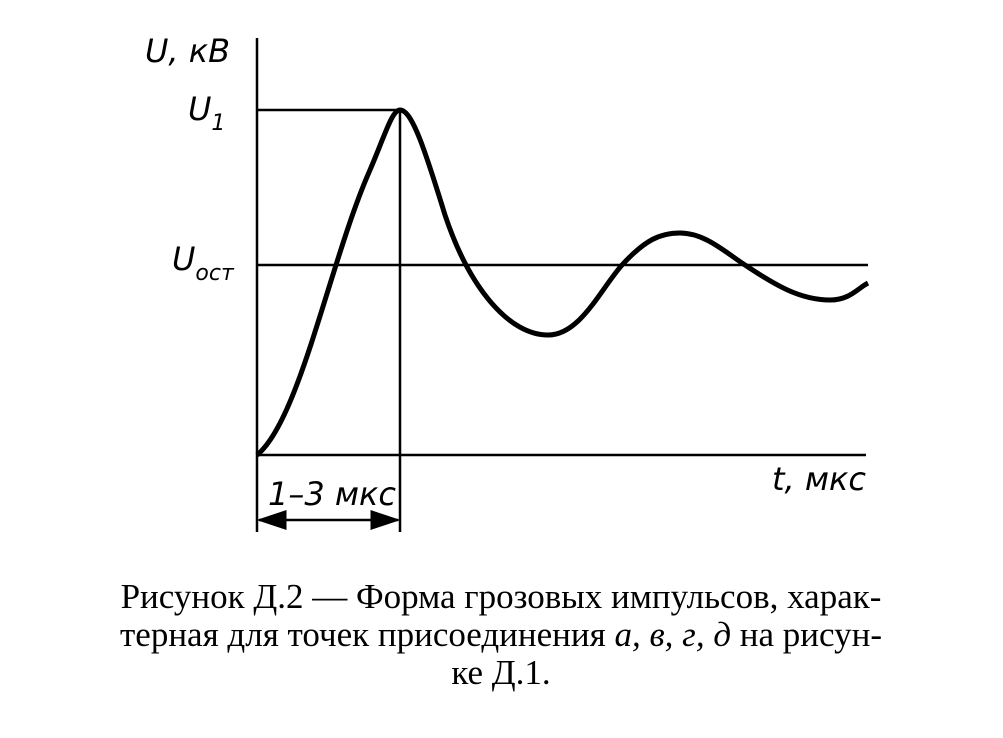 Image resolution: width=1003 pixels, height=738 pixels. Describe the element at coordinates (806, 634) in the screenshot. I see `caption-text: на рисун-` at that location.